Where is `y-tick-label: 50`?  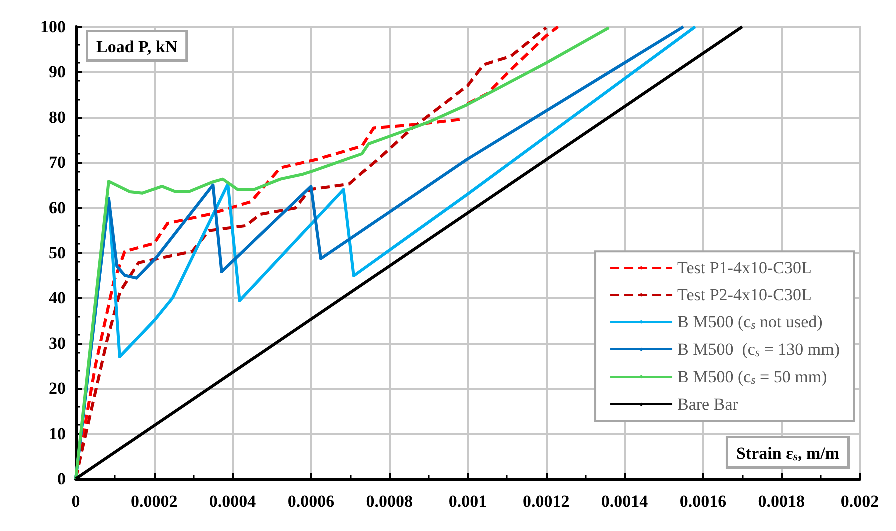 y-tick-label: 50 is located at coordinates (57, 253).